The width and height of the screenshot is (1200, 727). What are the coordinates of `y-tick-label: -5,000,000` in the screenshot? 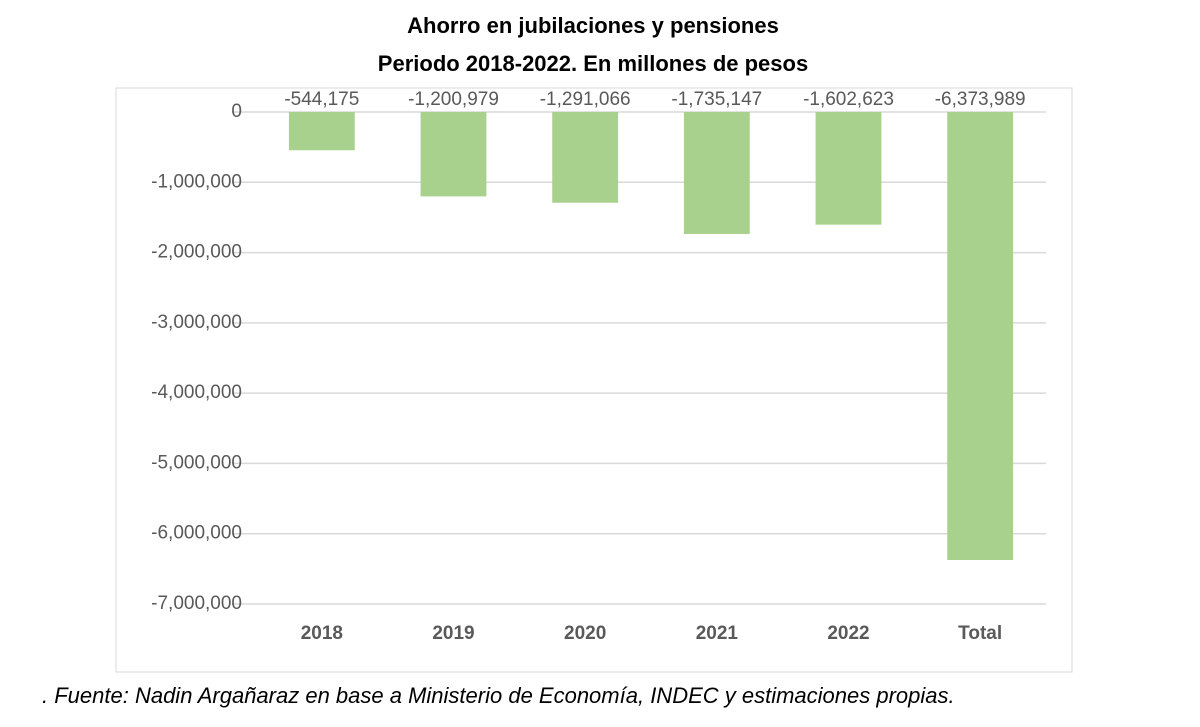 It's located at (196, 462).